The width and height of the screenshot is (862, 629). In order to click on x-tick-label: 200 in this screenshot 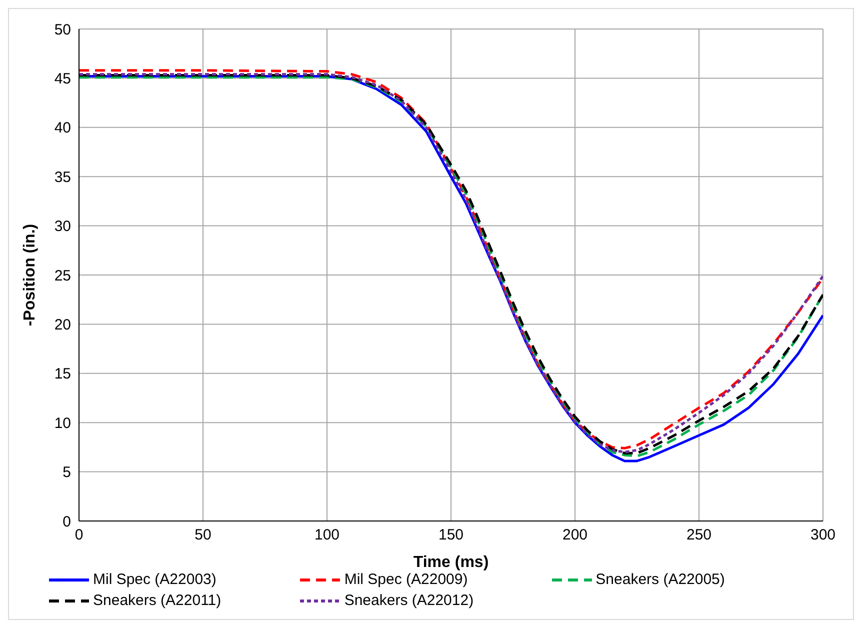, I will do `click(575, 535)`.